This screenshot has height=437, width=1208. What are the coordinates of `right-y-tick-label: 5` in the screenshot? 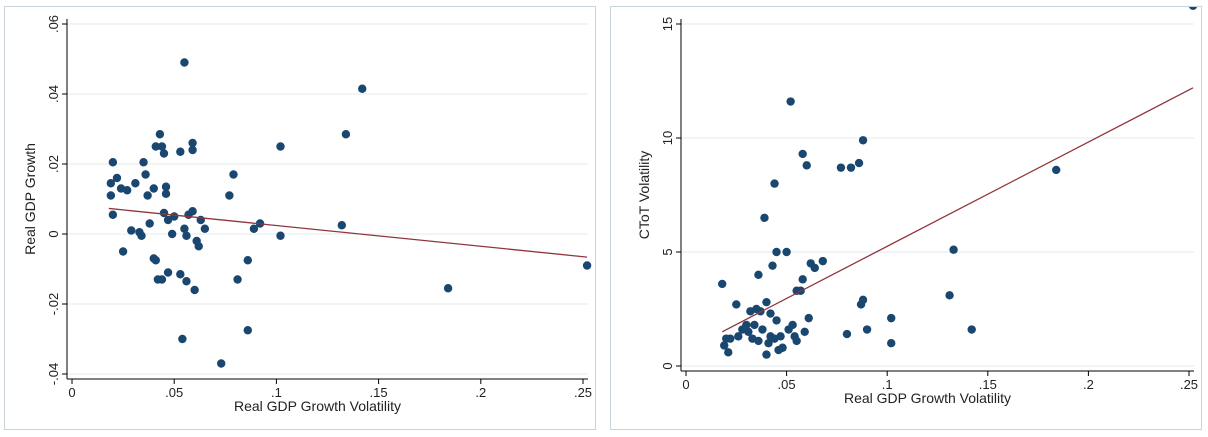 It's located at (667, 251).